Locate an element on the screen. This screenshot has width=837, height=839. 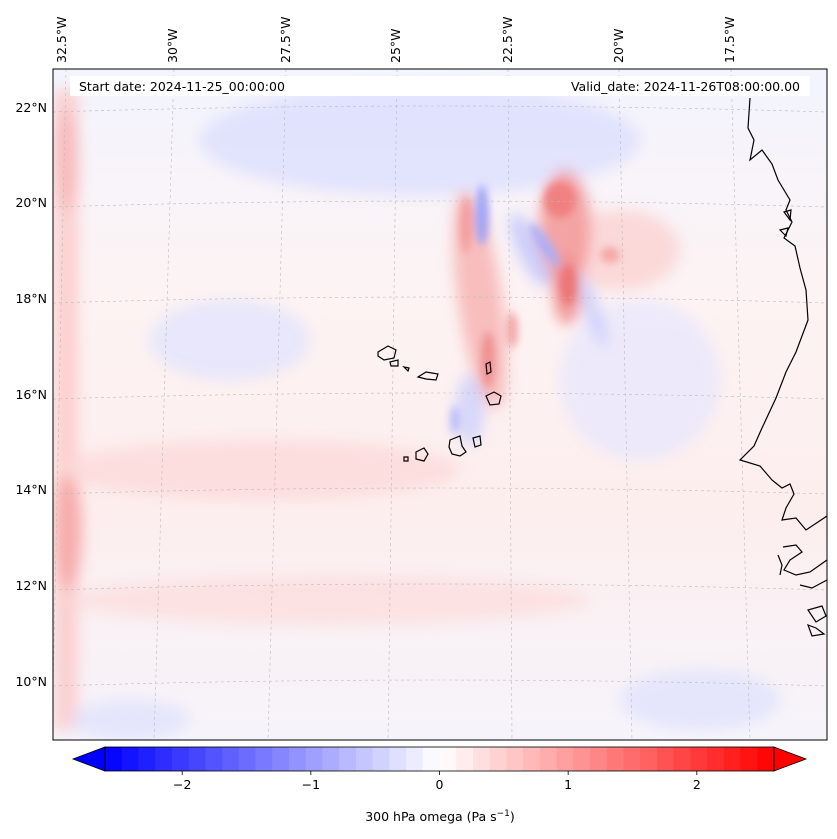
lon-label: 22.5°W is located at coordinates (507, 40).